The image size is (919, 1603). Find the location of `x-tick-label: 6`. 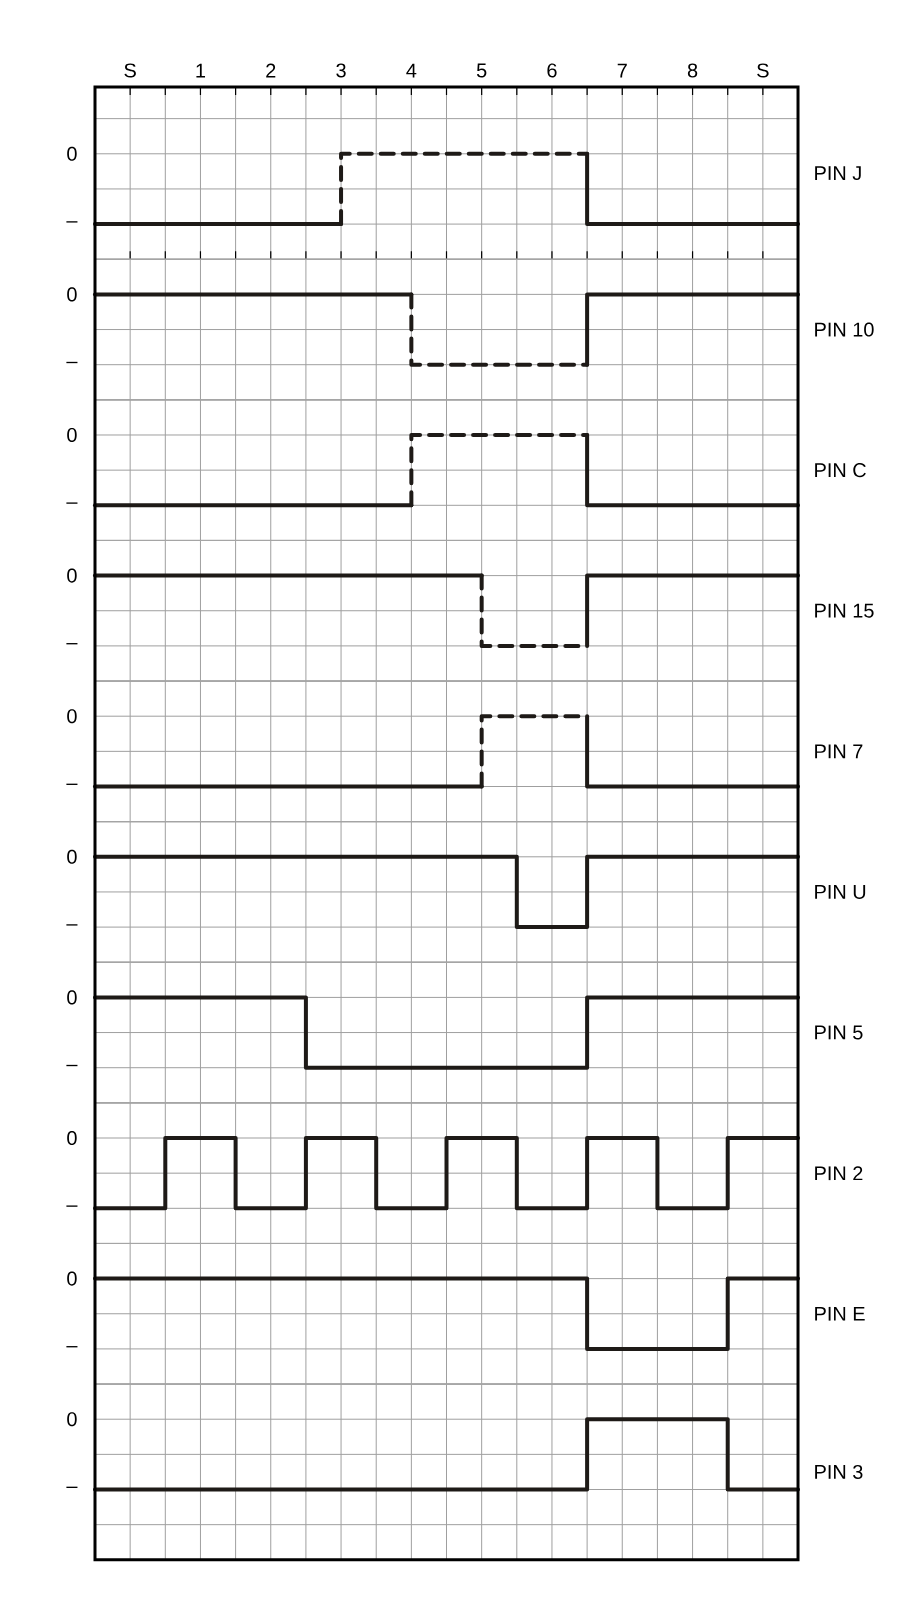

x-tick-label: 6 is located at coordinates (552, 70).